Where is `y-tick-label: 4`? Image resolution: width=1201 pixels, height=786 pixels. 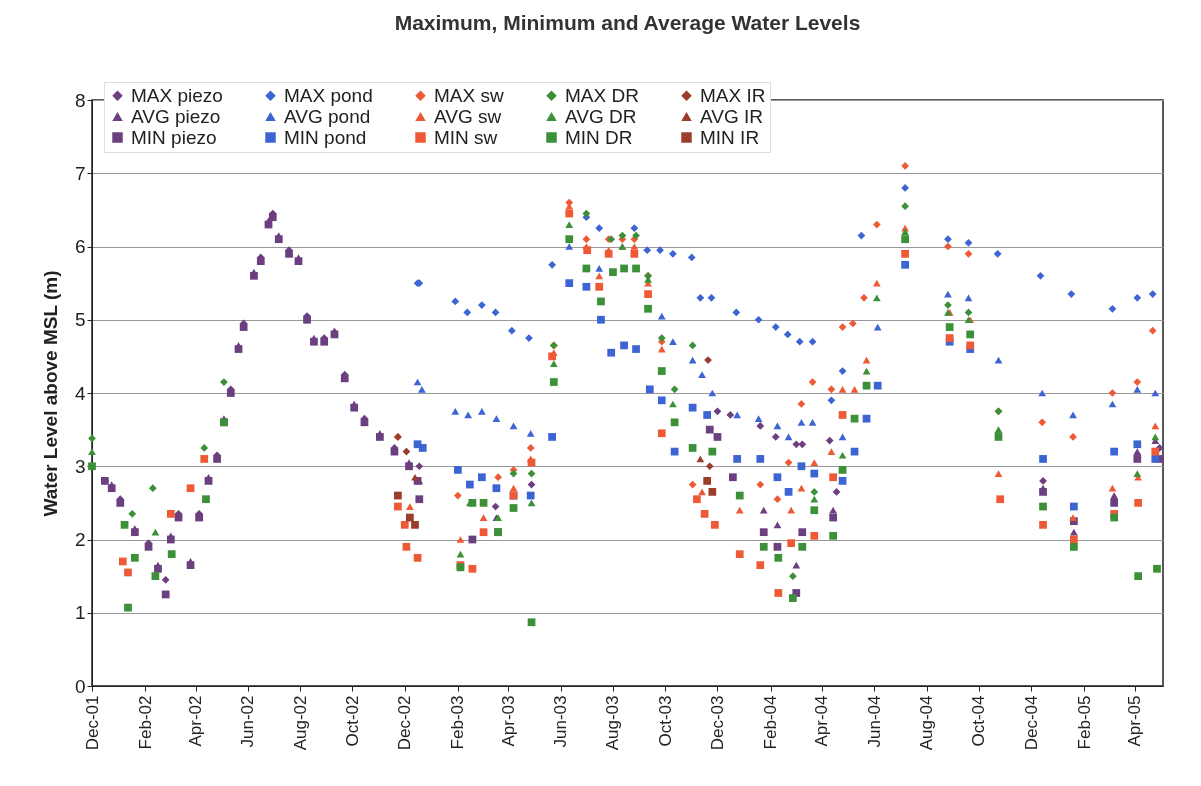 y-tick-label: 4 is located at coordinates (80, 393).